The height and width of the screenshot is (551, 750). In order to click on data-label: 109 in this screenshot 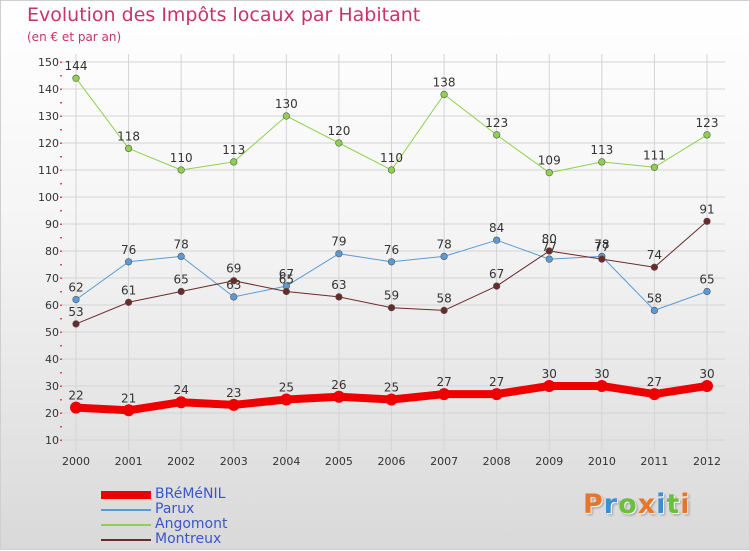, I will do `click(549, 161)`.